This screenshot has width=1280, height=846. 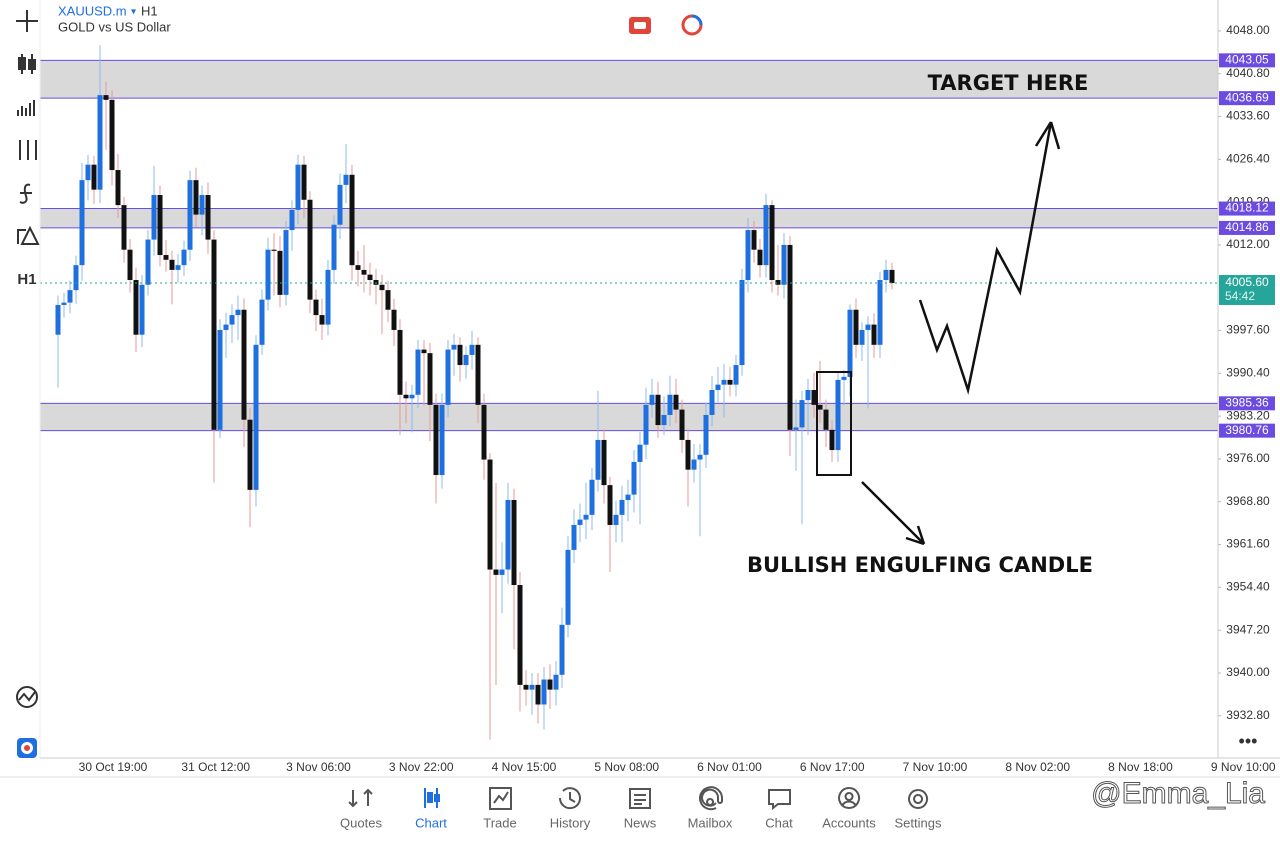 I want to click on nav-label: News, so click(x=640, y=822).